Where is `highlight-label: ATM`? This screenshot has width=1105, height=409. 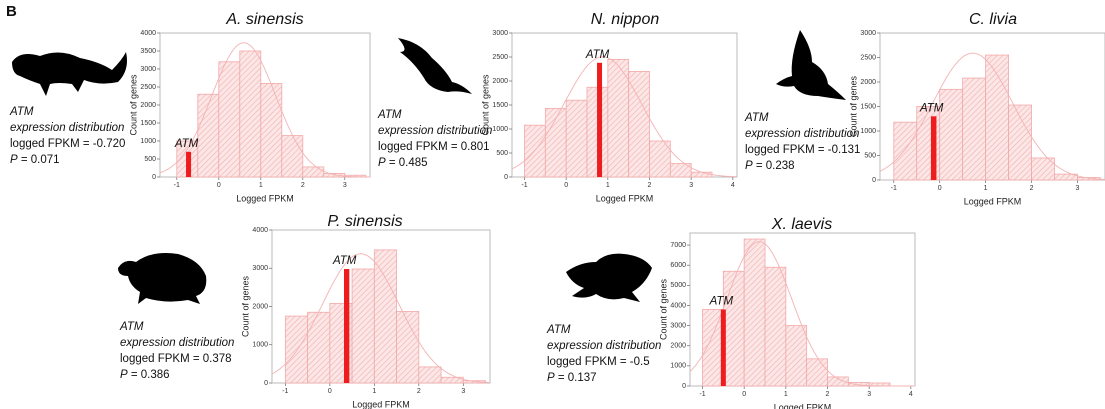
highlight-label: ATM is located at coordinates (186, 144).